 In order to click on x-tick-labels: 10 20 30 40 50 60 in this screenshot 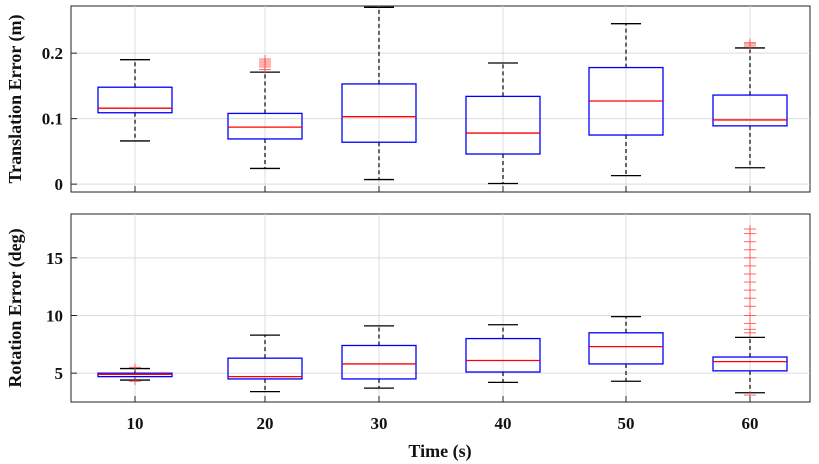, I will do `click(443, 423)`.